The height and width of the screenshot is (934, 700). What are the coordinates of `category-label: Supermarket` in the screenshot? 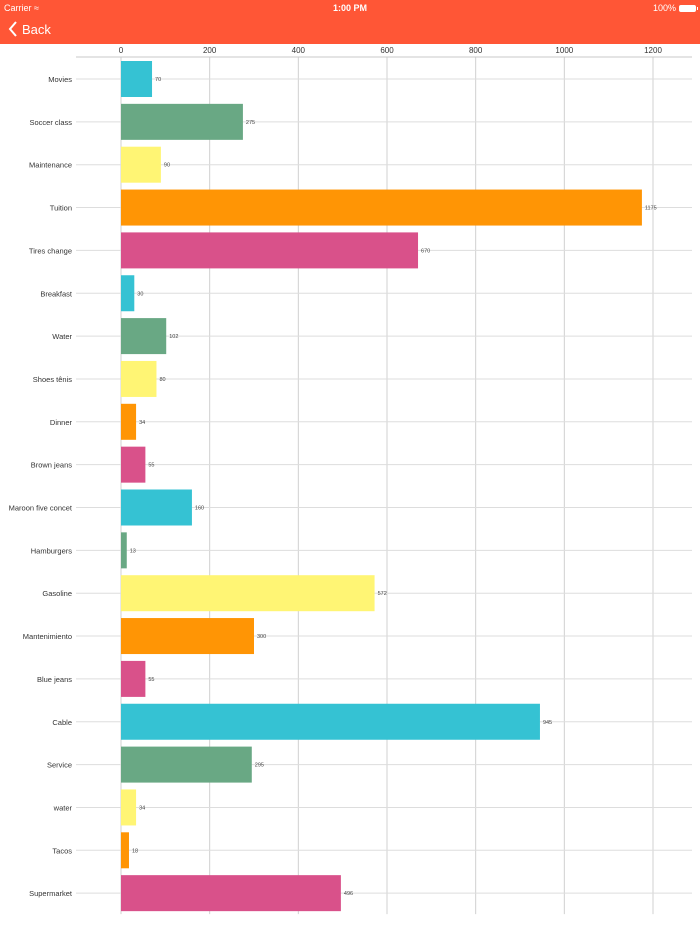 It's located at (51, 893).